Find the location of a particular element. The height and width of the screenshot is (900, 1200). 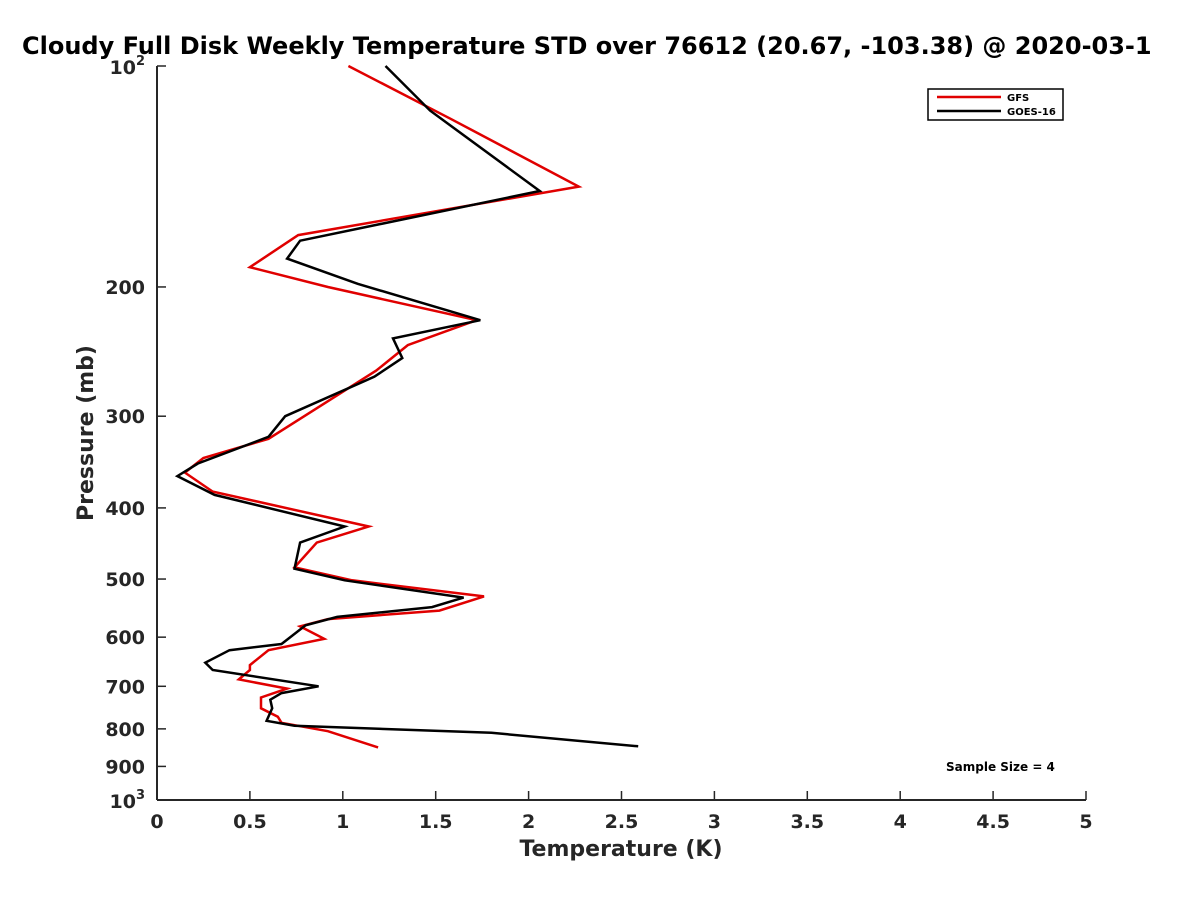

x-axis-ticks: 0 0.5 1 1.5 2 2.5 3 3.5 4 4.5 5 is located at coordinates (621, 812).